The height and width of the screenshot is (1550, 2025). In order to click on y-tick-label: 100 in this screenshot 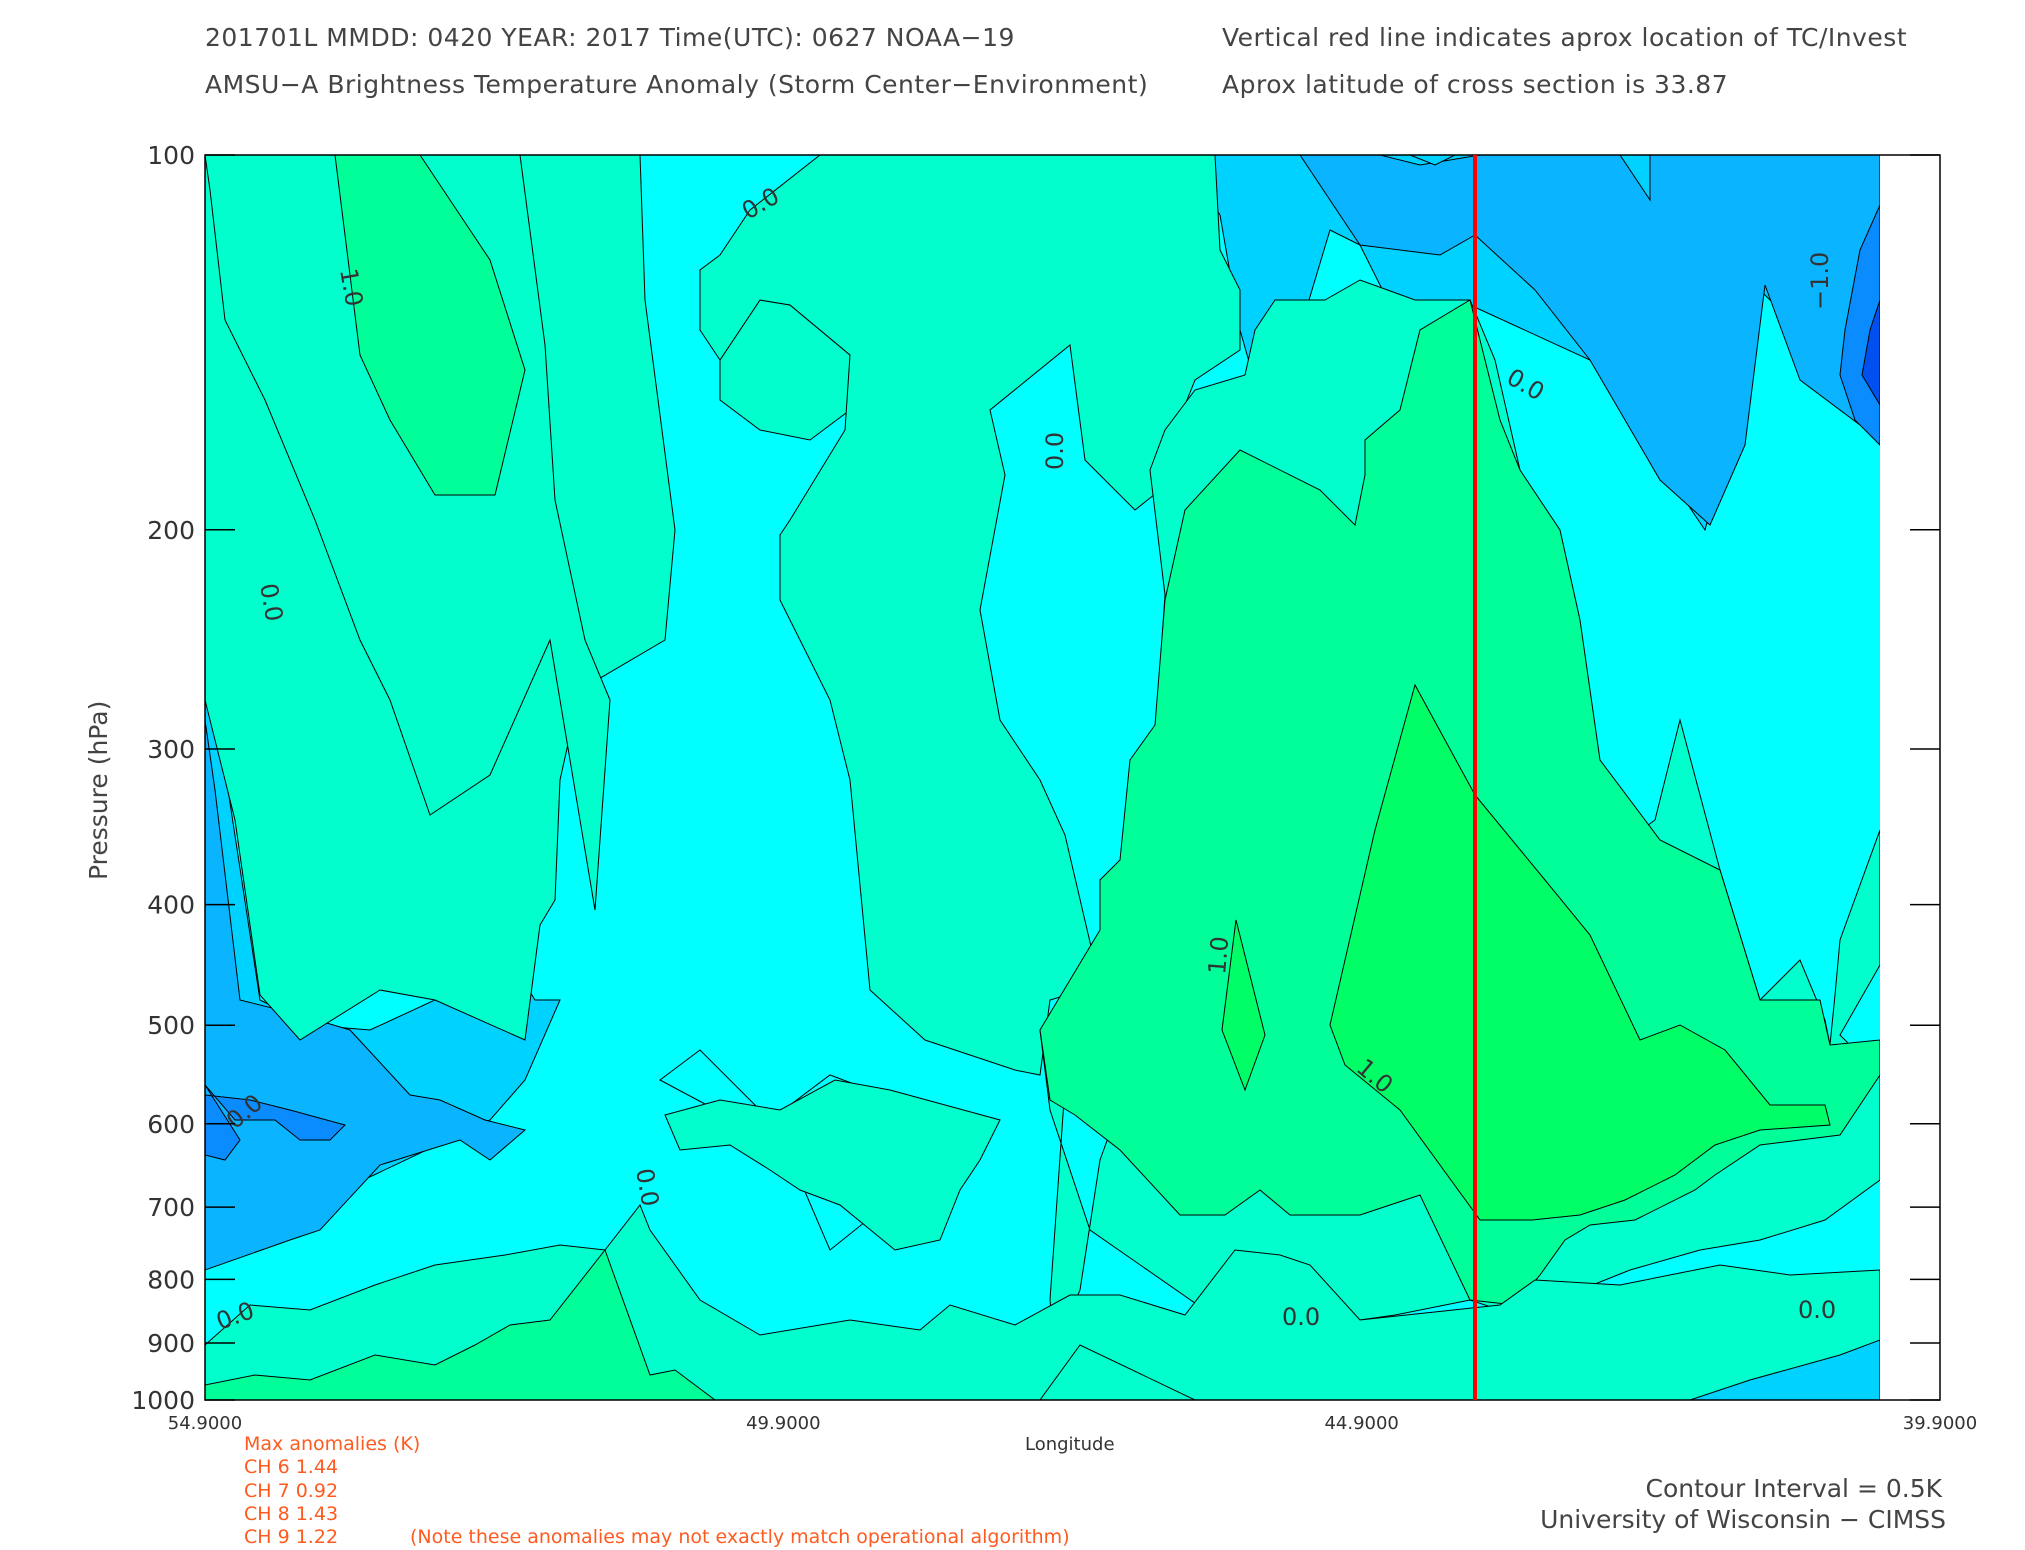, I will do `click(171, 155)`.